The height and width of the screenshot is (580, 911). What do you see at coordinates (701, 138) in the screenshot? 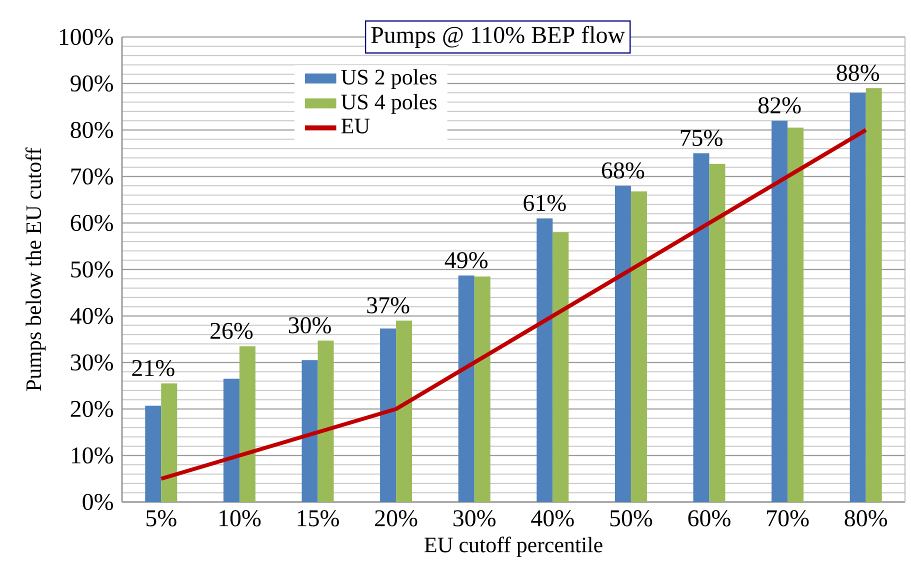
I see `data-label: 75%` at bounding box center [701, 138].